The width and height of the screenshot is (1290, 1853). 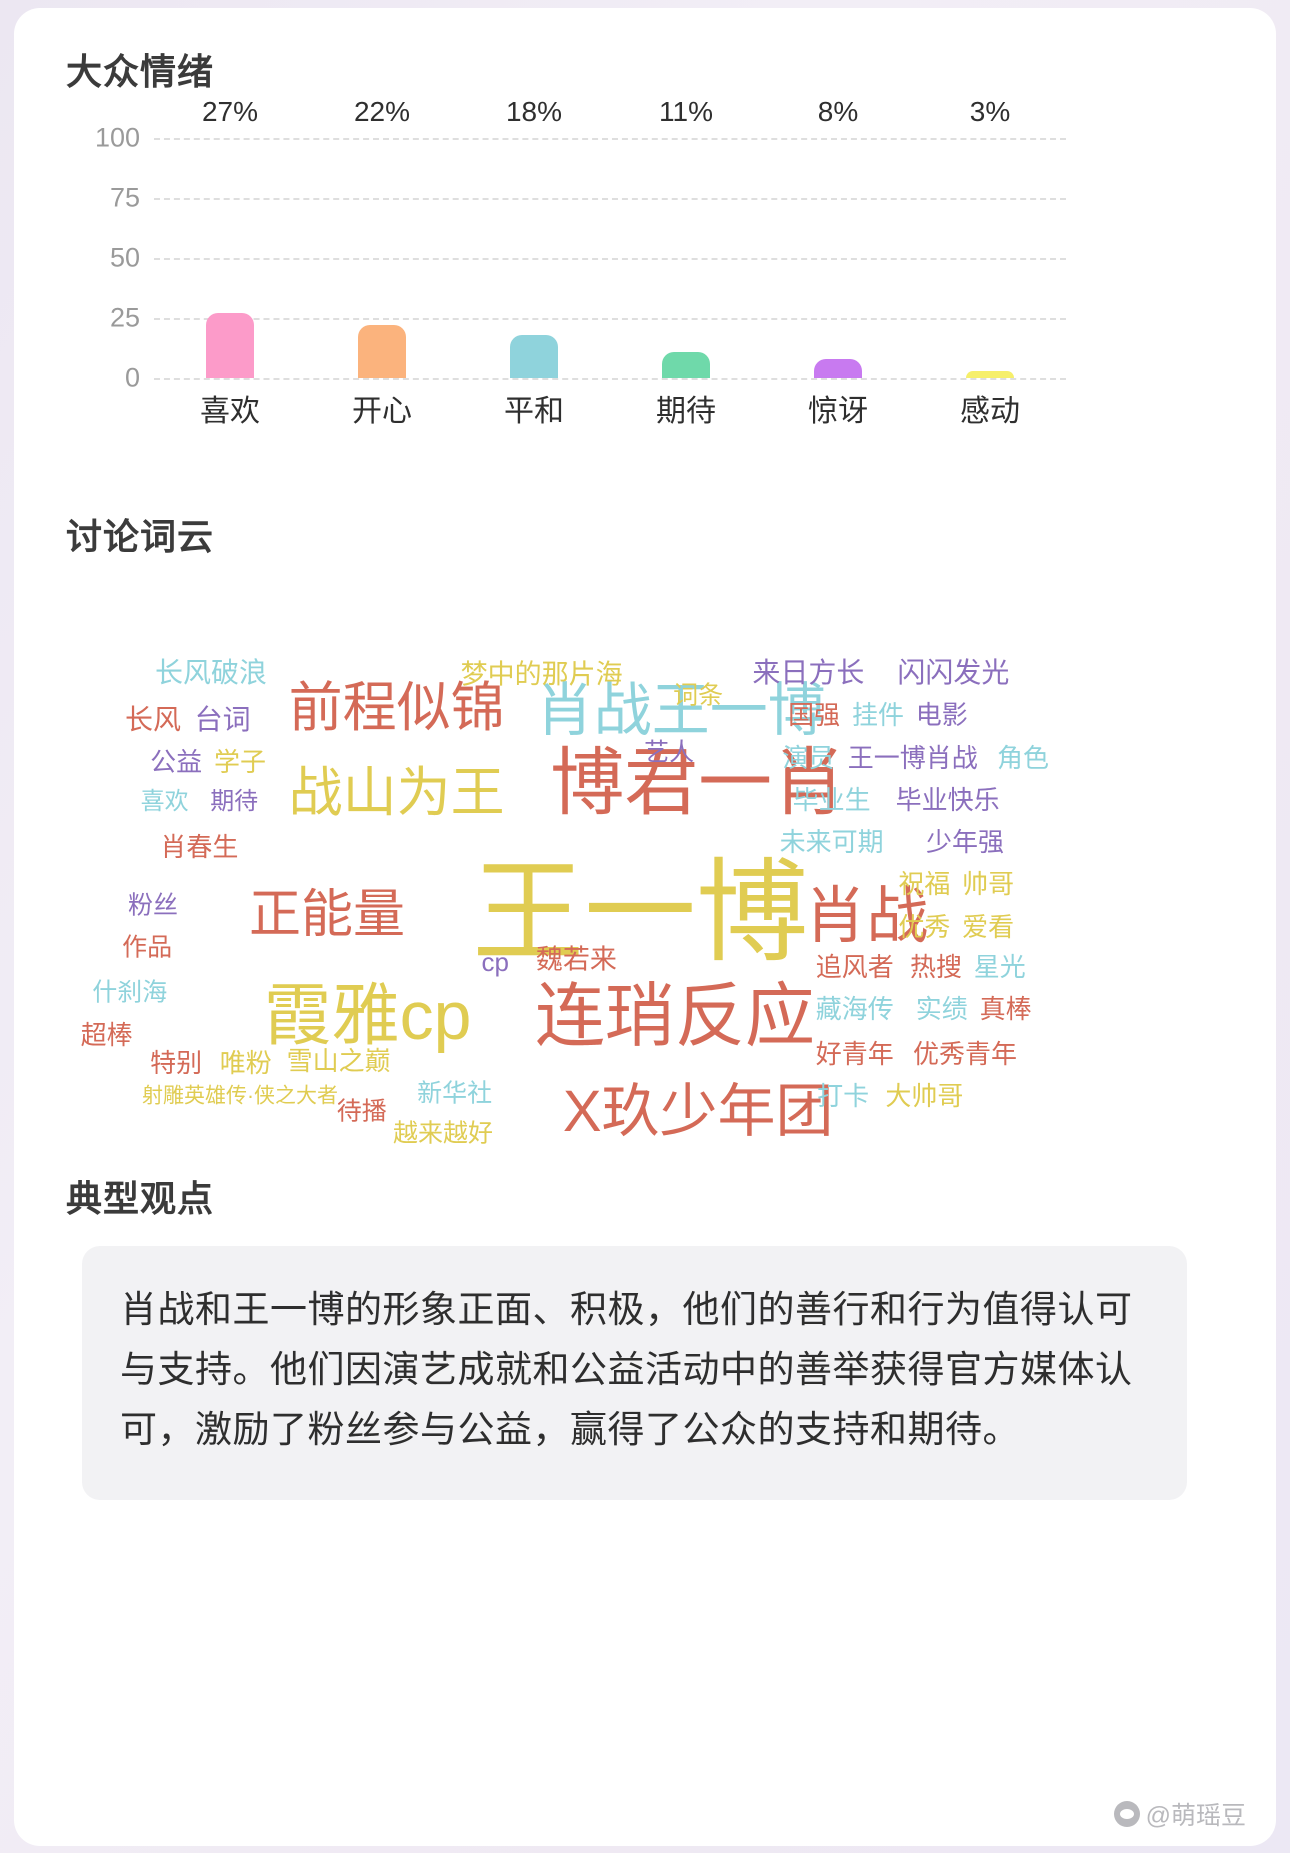 What do you see at coordinates (831, 799) in the screenshot?
I see `word-cloud-term: 毕业生` at bounding box center [831, 799].